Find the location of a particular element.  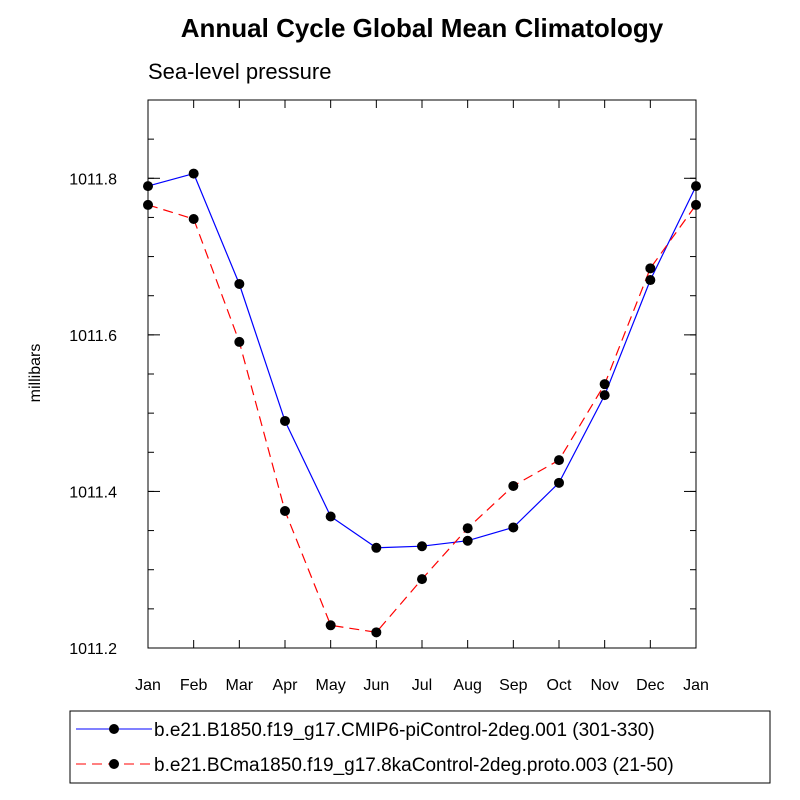

x-tick-label: Mar is located at coordinates (240, 685).